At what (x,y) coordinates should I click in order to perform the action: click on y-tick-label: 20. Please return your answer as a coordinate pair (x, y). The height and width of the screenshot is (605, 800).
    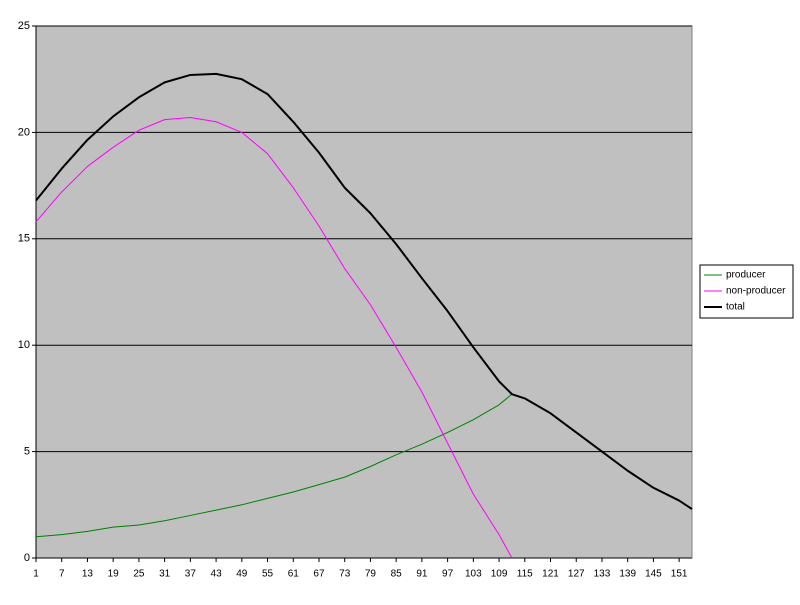
    Looking at the image, I should click on (24, 132).